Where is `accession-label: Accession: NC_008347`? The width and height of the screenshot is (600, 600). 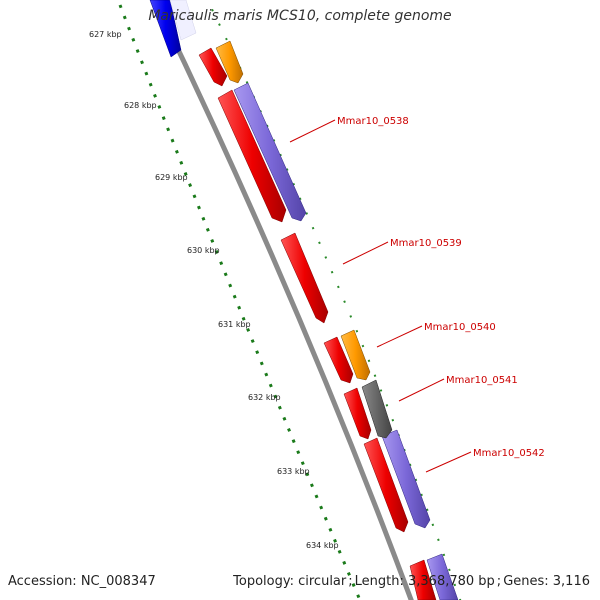 accession-label: Accession: NC_008347 is located at coordinates (82, 581).